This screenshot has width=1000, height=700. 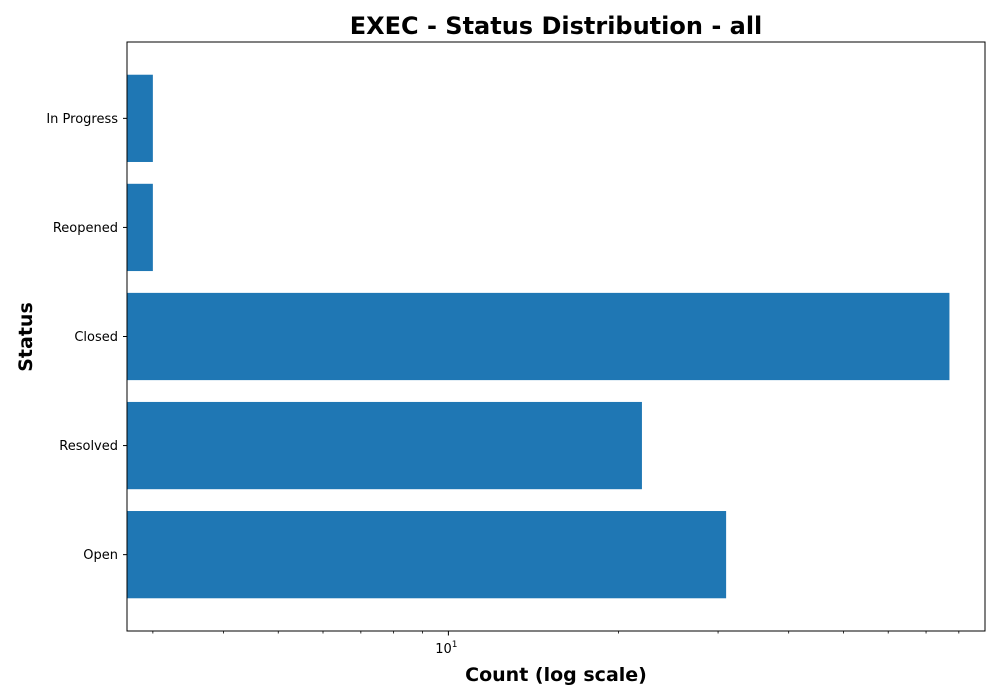 I want to click on chart-title: EXEC - Status Distribution - all, so click(x=556, y=26).